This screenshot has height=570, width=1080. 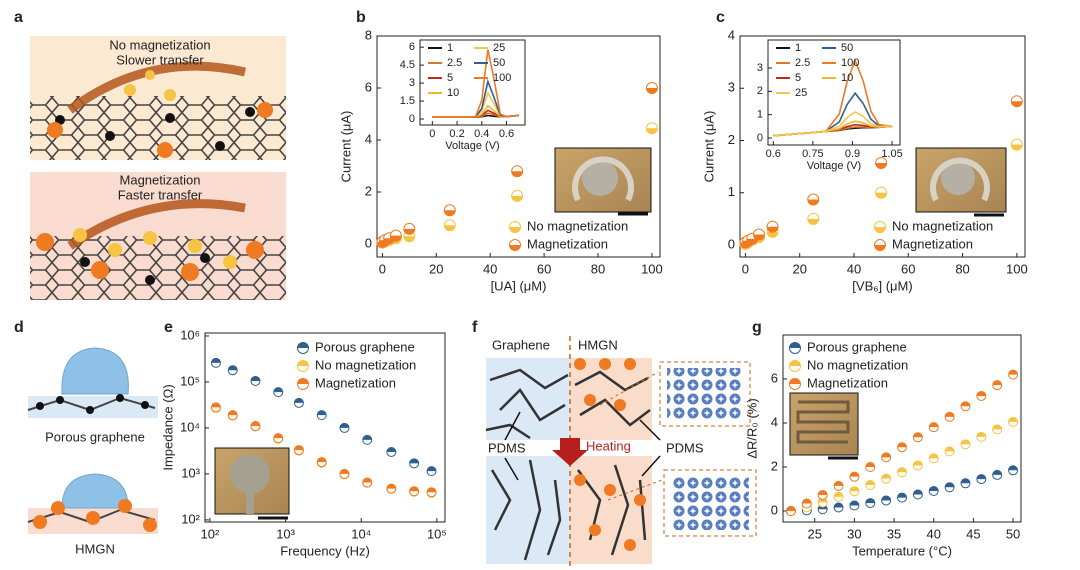 What do you see at coordinates (731, 87) in the screenshot?
I see `y-tick-label: 3` at bounding box center [731, 87].